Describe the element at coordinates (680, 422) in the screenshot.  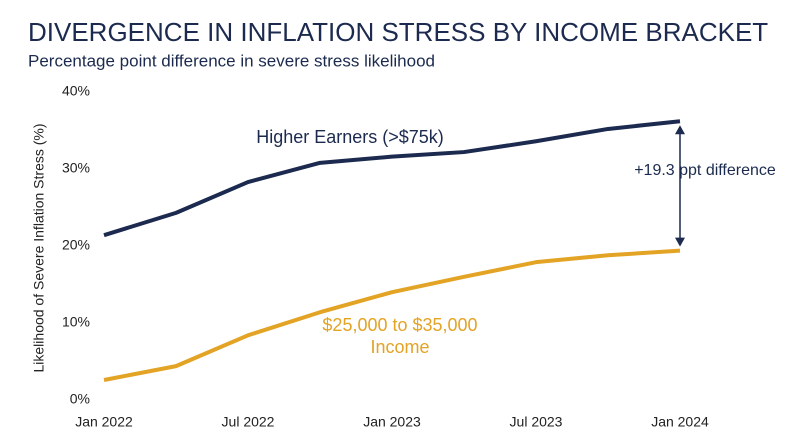
I see `x-tick-label: Jan 2024` at that location.